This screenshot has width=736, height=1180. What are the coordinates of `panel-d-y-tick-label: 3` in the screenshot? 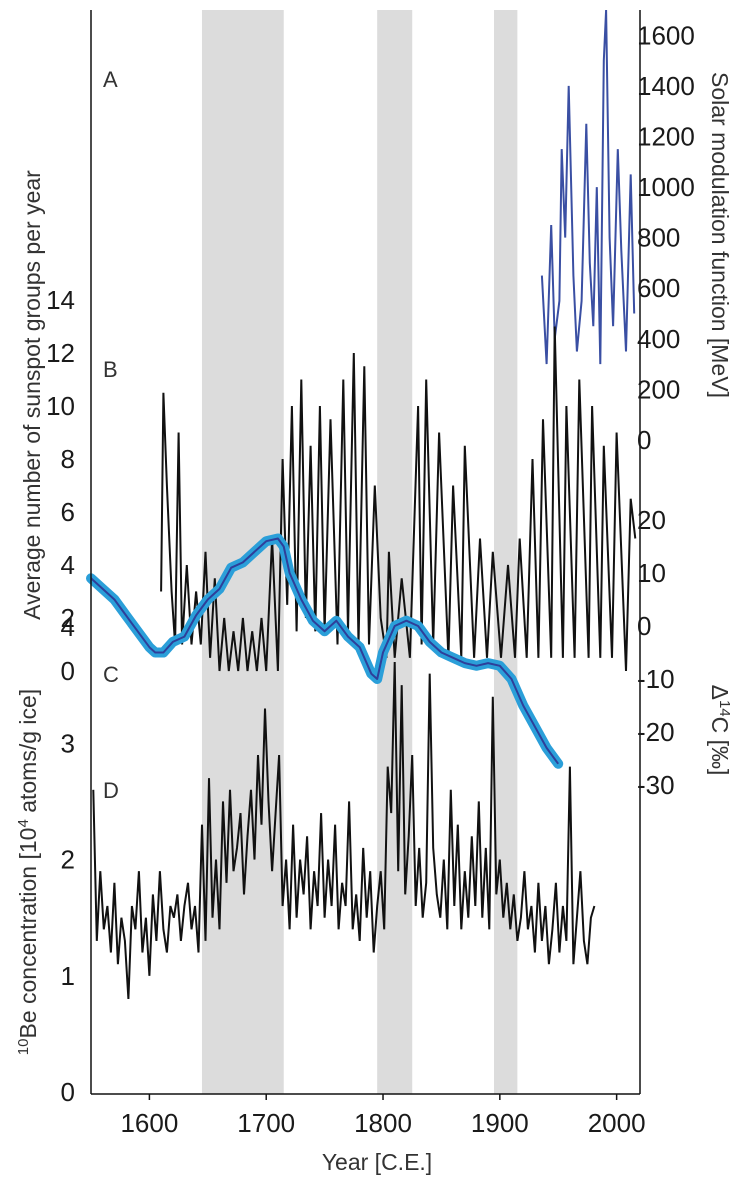 It's located at (68, 743).